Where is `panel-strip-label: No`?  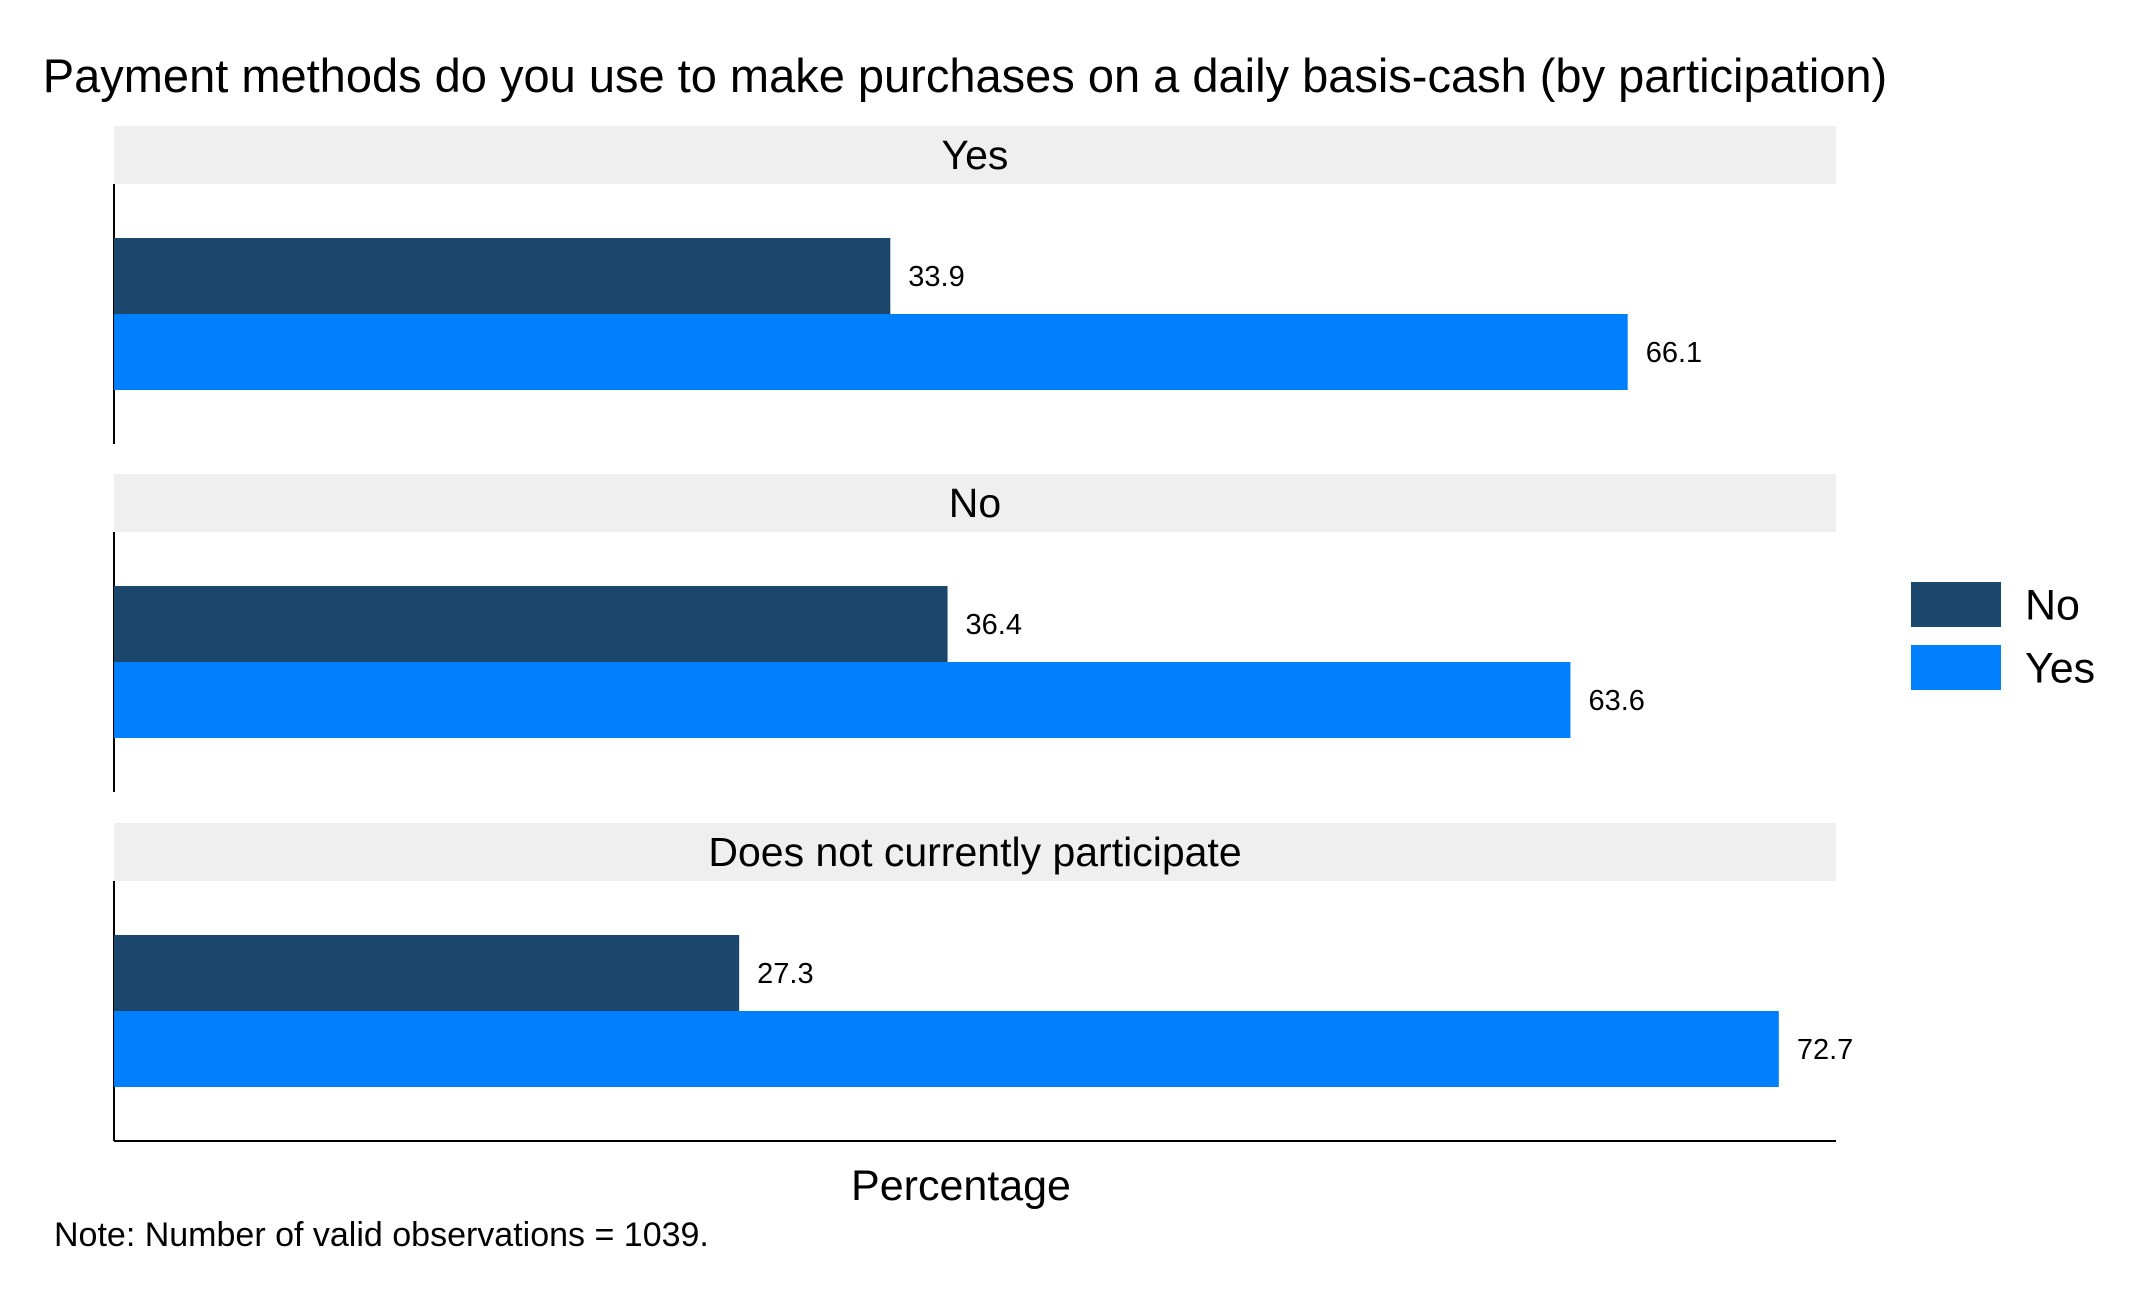 panel-strip-label: No is located at coordinates (975, 503).